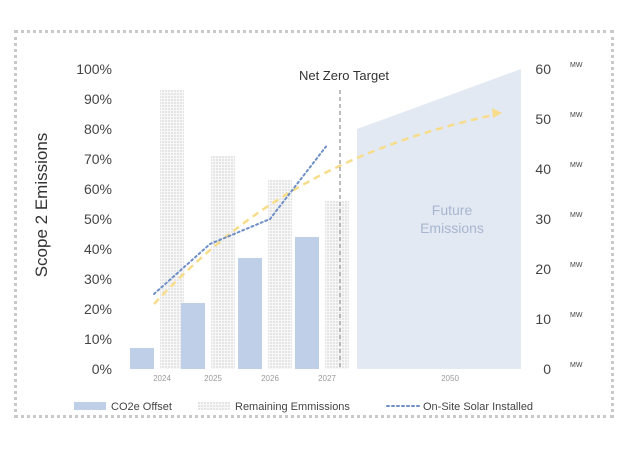 Image resolution: width=634 pixels, height=454 pixels. Describe the element at coordinates (102, 369) in the screenshot. I see `y-left-tick: 0%` at that location.